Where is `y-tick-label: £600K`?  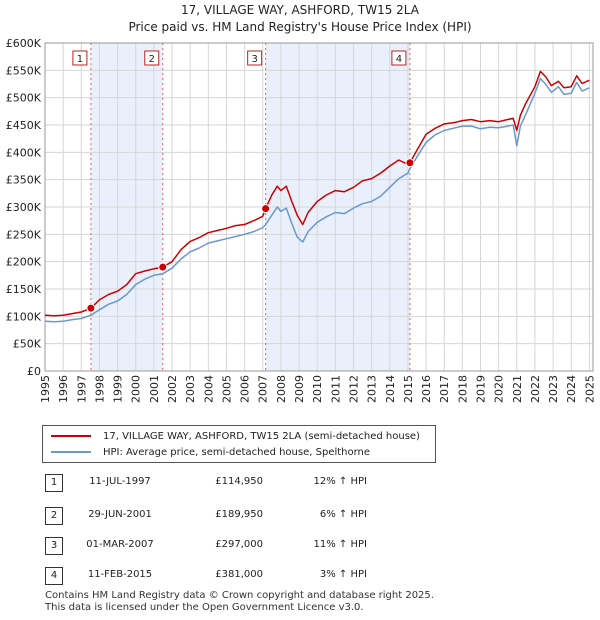
y-tick-label: £600K is located at coordinates (24, 43).